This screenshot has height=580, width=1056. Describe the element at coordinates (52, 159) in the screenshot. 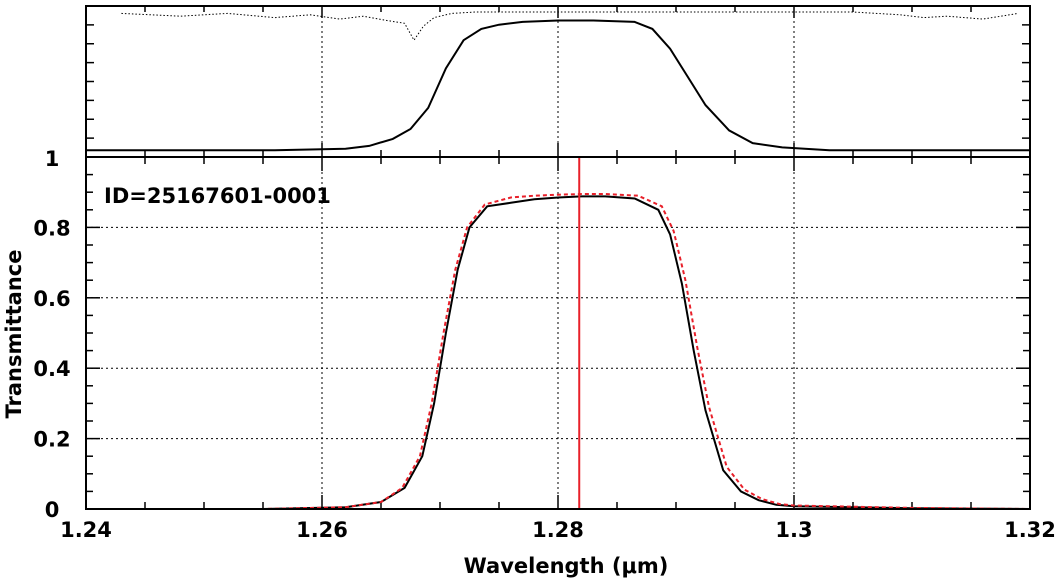

I see `top-ytick-label: 1` at that location.